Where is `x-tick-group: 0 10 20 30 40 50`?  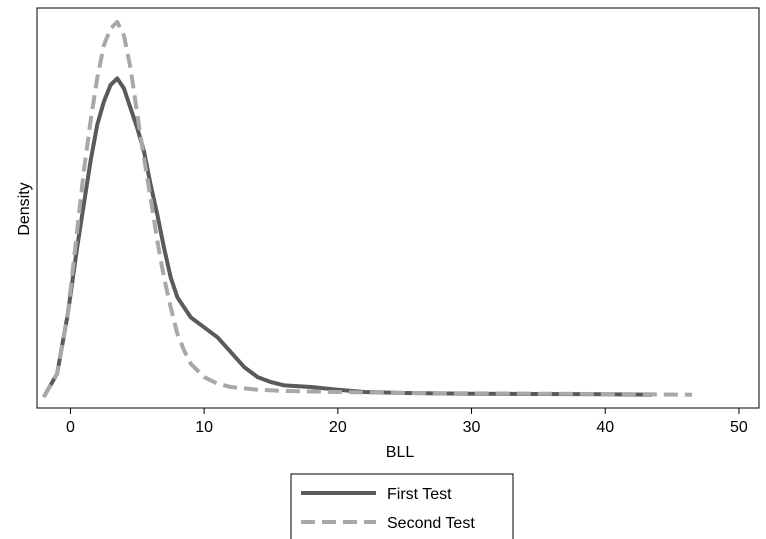
x-tick-group: 0 10 20 30 40 50 is located at coordinates (407, 422).